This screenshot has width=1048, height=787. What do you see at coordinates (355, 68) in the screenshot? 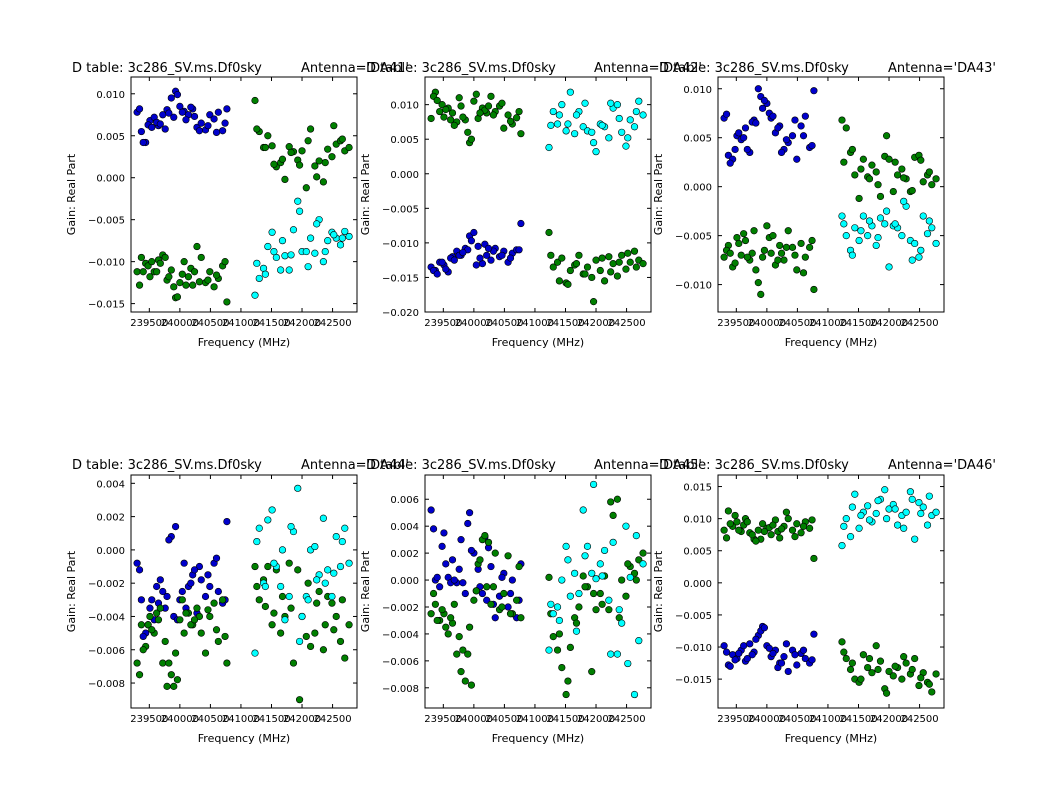
I see `antenna-label: Antenna='DA41'` at bounding box center [355, 68].